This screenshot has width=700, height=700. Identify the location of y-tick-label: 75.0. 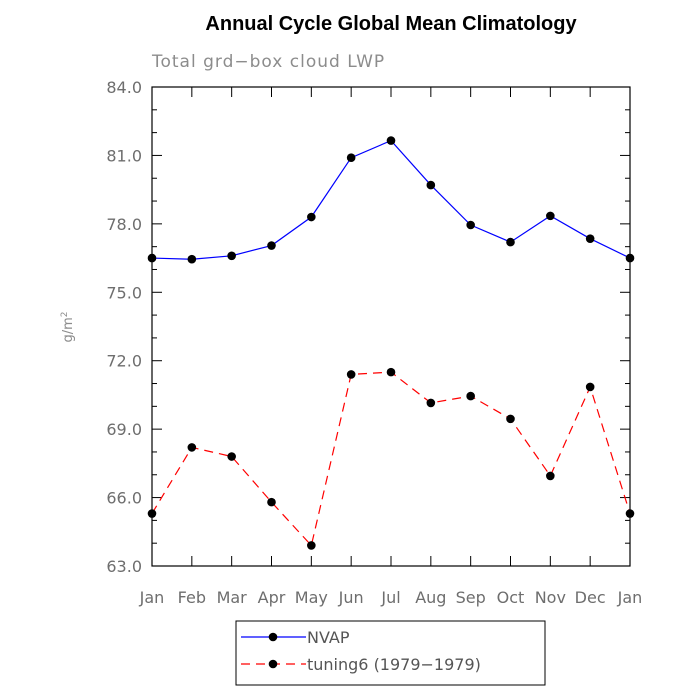
(124, 292).